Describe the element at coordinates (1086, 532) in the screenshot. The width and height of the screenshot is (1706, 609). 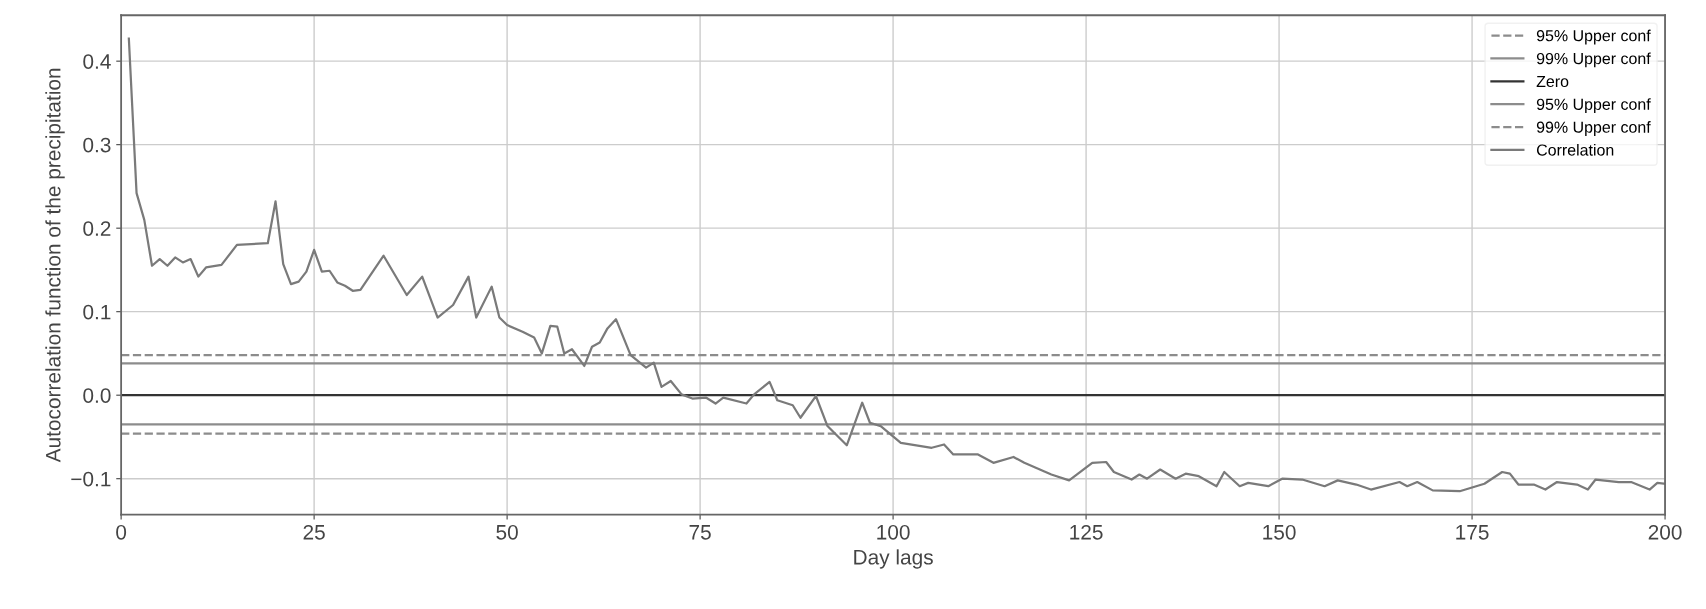
I see `x-tick-label: 125` at that location.